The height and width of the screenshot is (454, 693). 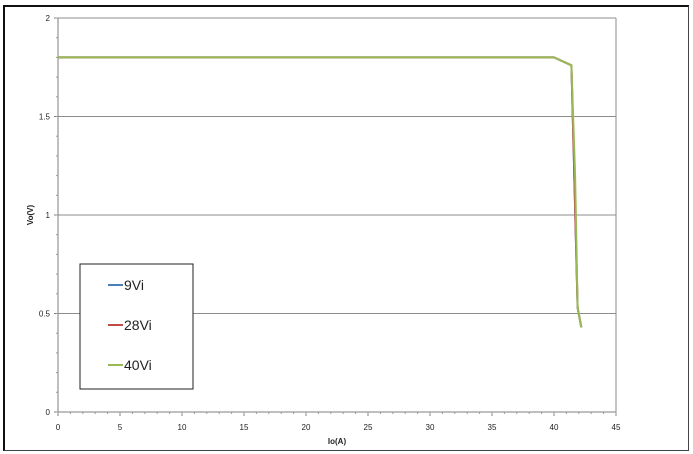 What do you see at coordinates (45, 314) in the screenshot?
I see `y-tick-label: 0.5` at bounding box center [45, 314].